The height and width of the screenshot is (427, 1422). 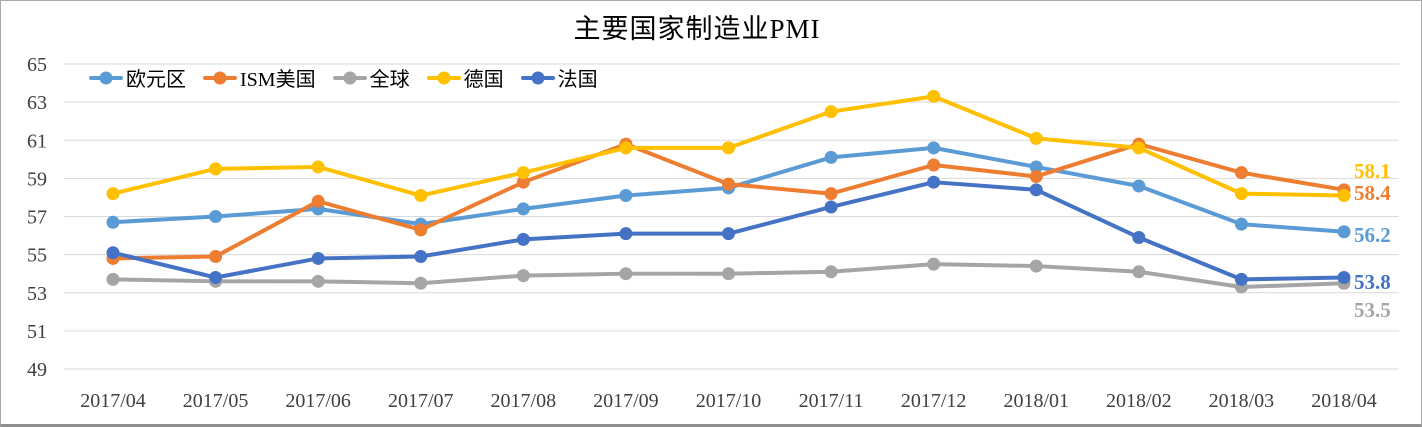 I want to click on y-tick-label: 51, so click(x=37, y=332).